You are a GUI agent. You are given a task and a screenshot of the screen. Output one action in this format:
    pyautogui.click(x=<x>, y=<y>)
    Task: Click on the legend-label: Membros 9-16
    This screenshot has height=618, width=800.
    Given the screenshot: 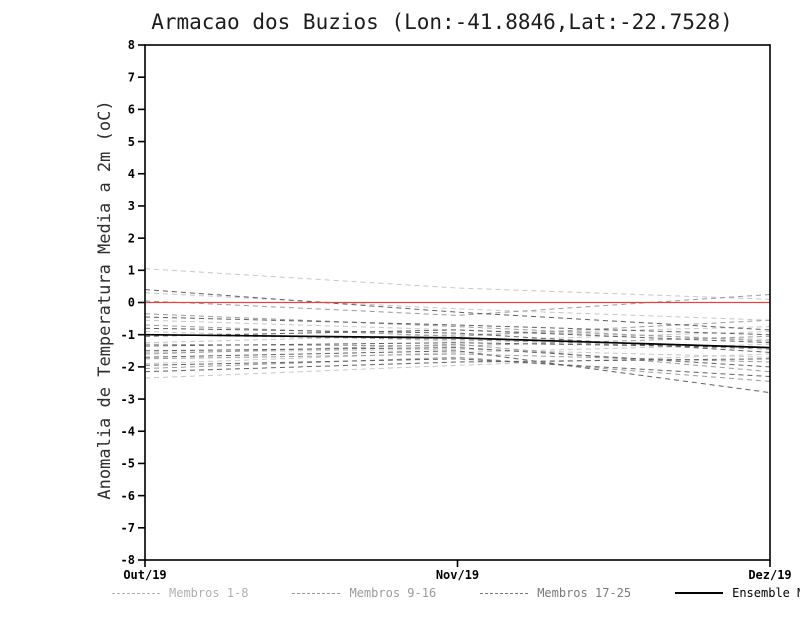 What is the action you would take?
    pyautogui.click(x=393, y=593)
    